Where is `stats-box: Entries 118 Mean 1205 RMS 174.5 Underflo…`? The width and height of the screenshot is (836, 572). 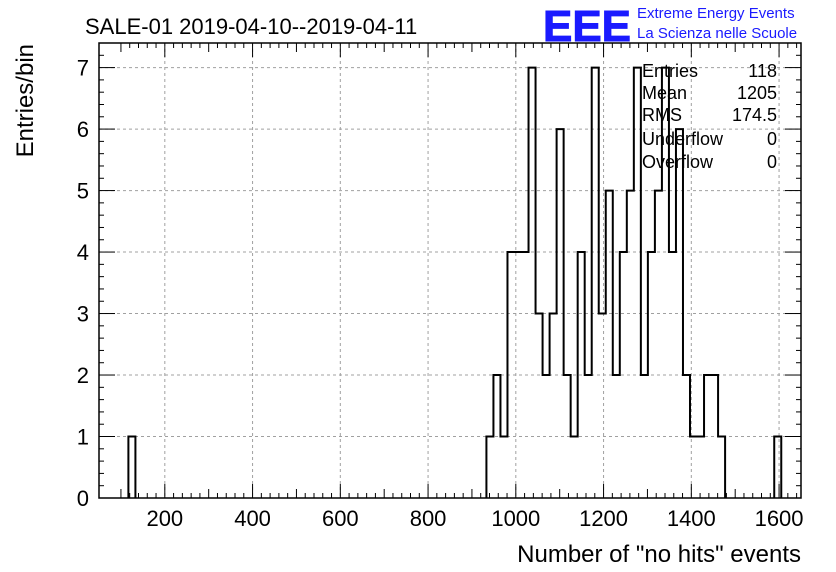
stats-box: Entries 118 Mean 1205 RMS 174.5 Underflo… is located at coordinates (709, 116).